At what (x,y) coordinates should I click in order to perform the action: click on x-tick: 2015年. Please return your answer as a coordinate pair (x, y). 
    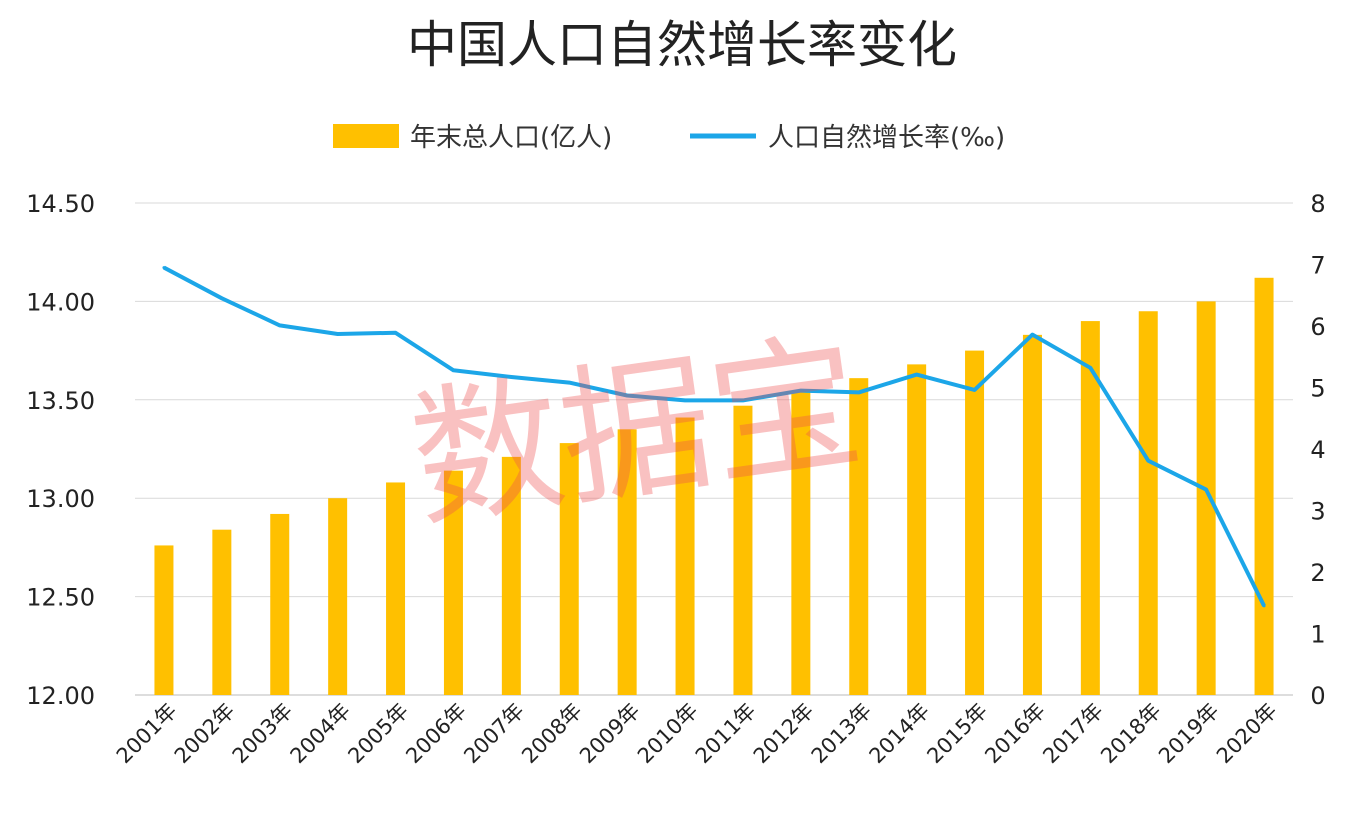
    Looking at the image, I should click on (957, 734).